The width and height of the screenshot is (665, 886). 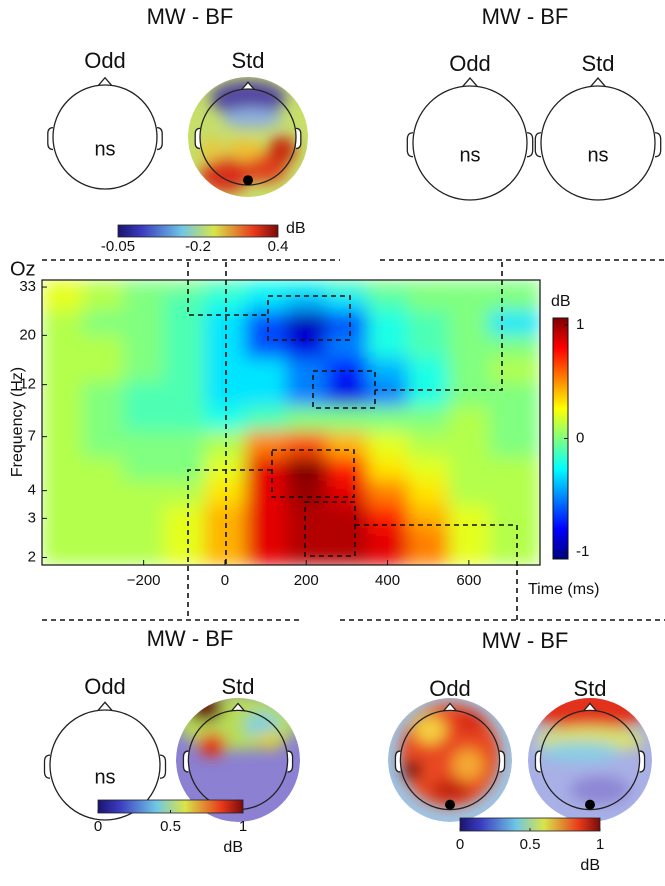 I want to click on head-outline, so click(x=105, y=133).